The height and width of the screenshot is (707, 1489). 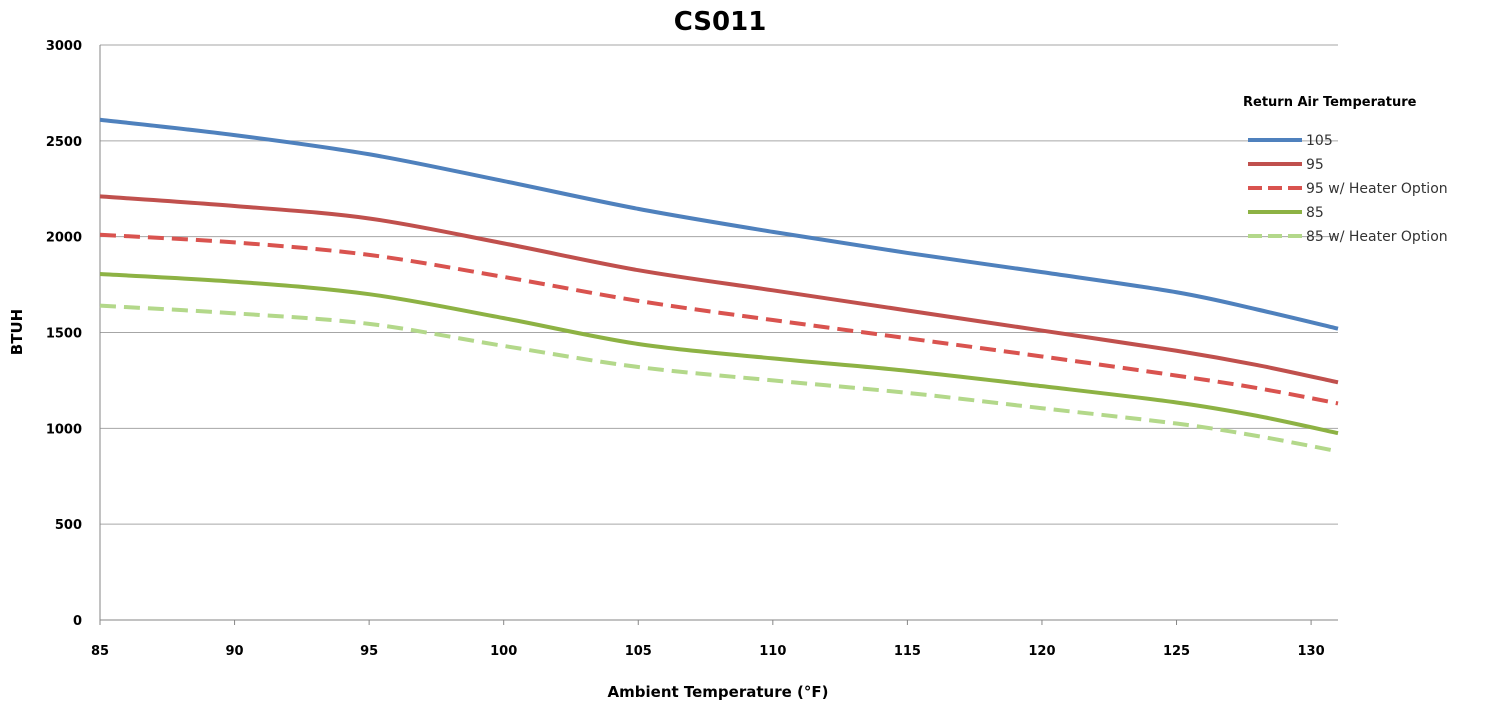 What do you see at coordinates (100, 651) in the screenshot?
I see `x-tick-label: 85` at bounding box center [100, 651].